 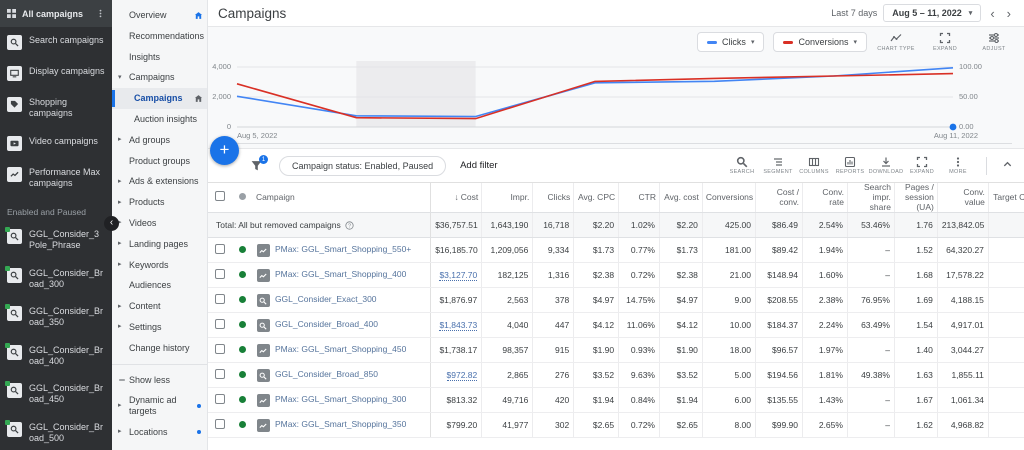 What do you see at coordinates (814, 165) in the screenshot?
I see `toolbar-action-columns: COLUMNS` at bounding box center [814, 165].